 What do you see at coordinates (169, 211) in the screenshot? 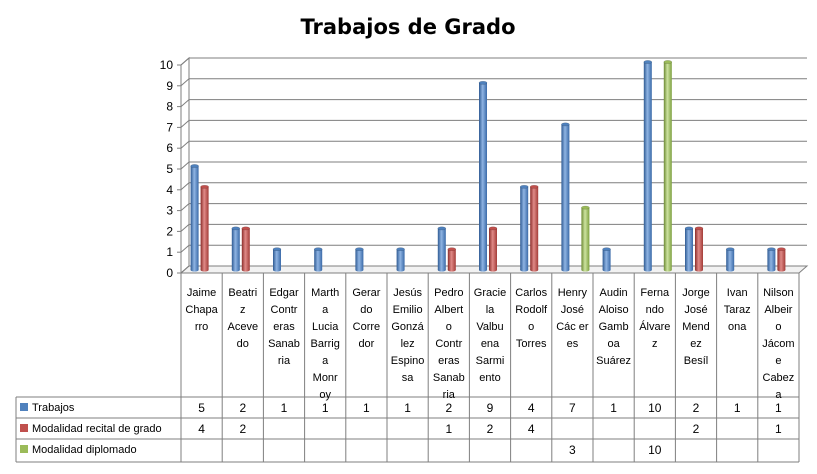
I see `y-tick-label: 3` at bounding box center [169, 211].